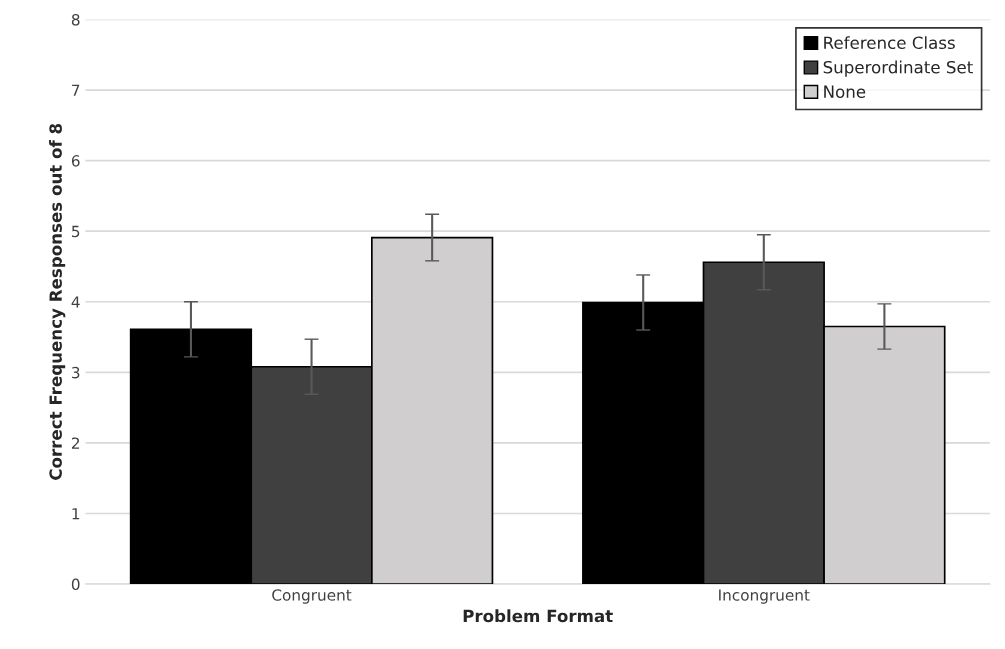  What do you see at coordinates (312, 596) in the screenshot?
I see `x-tick-label: Congruent` at bounding box center [312, 596].